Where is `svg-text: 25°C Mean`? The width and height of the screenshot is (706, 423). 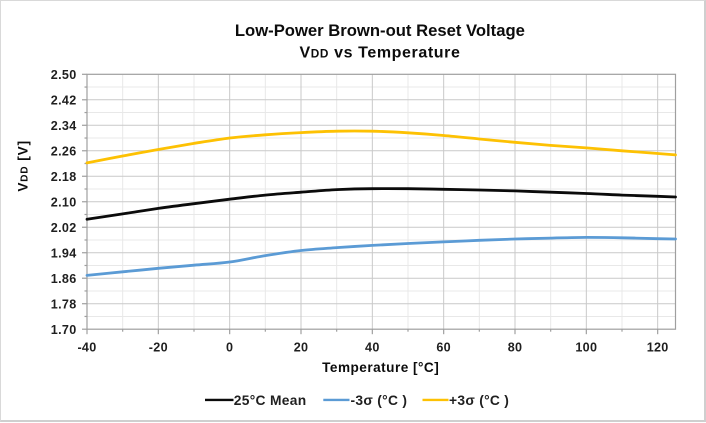
svg-text: 25°C Mean is located at coordinates (270, 400).